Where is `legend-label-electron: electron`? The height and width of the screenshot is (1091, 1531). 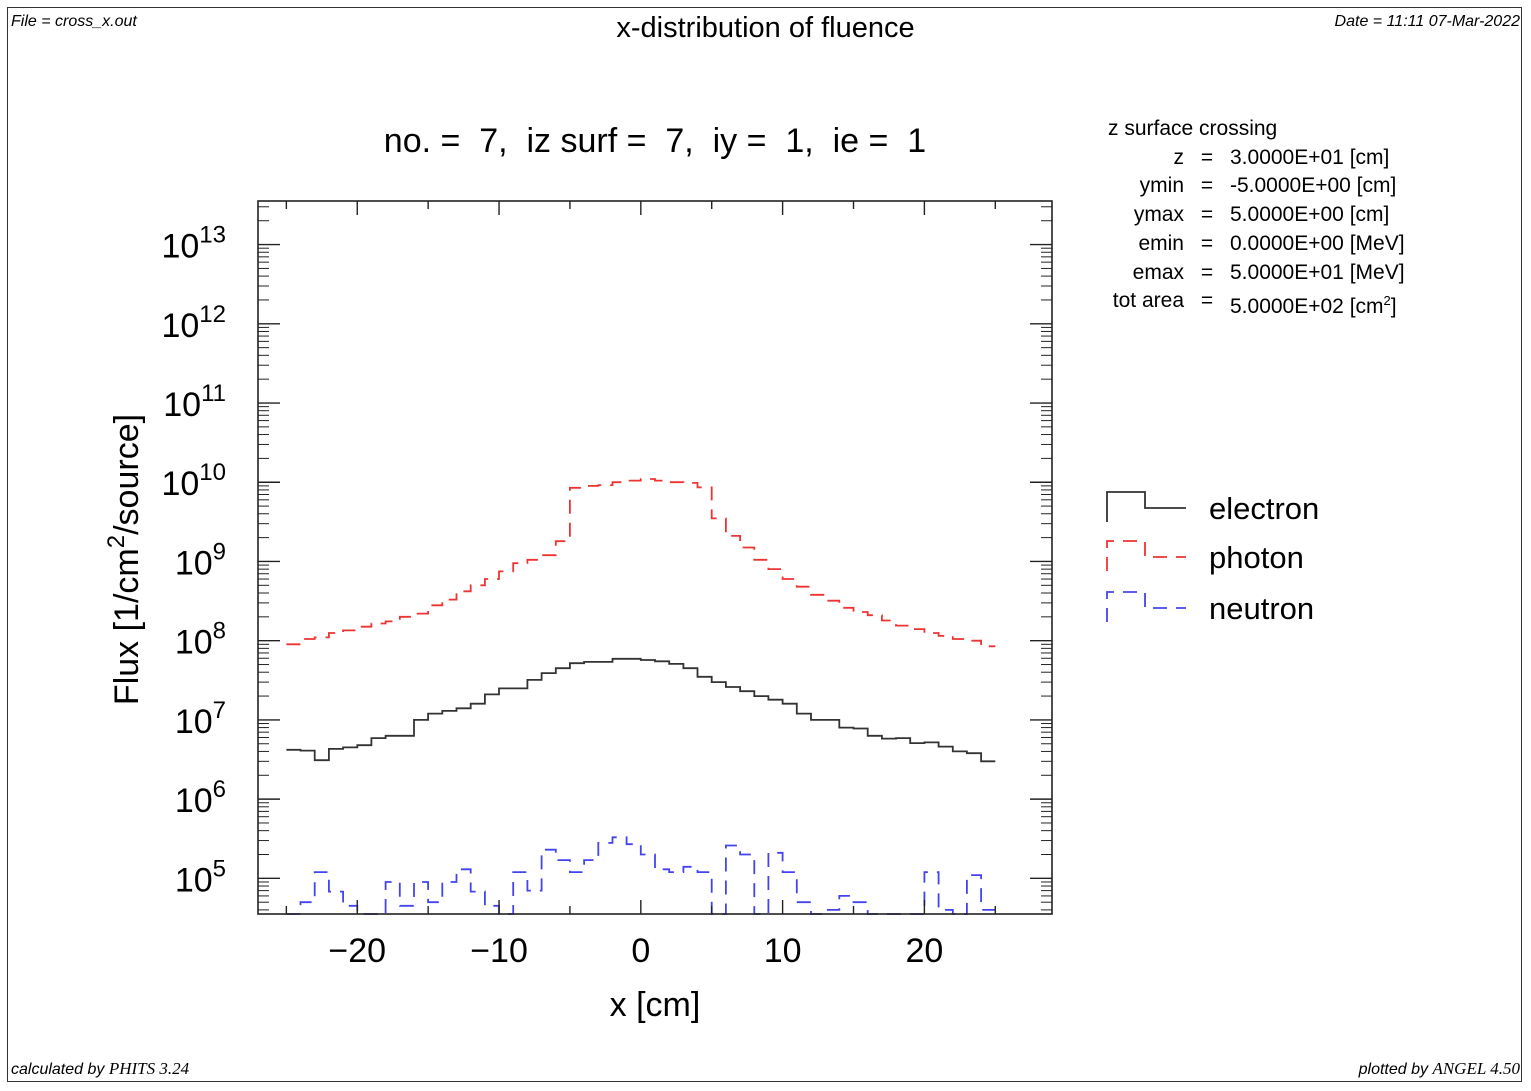
legend-label-electron: electron is located at coordinates (1264, 508).